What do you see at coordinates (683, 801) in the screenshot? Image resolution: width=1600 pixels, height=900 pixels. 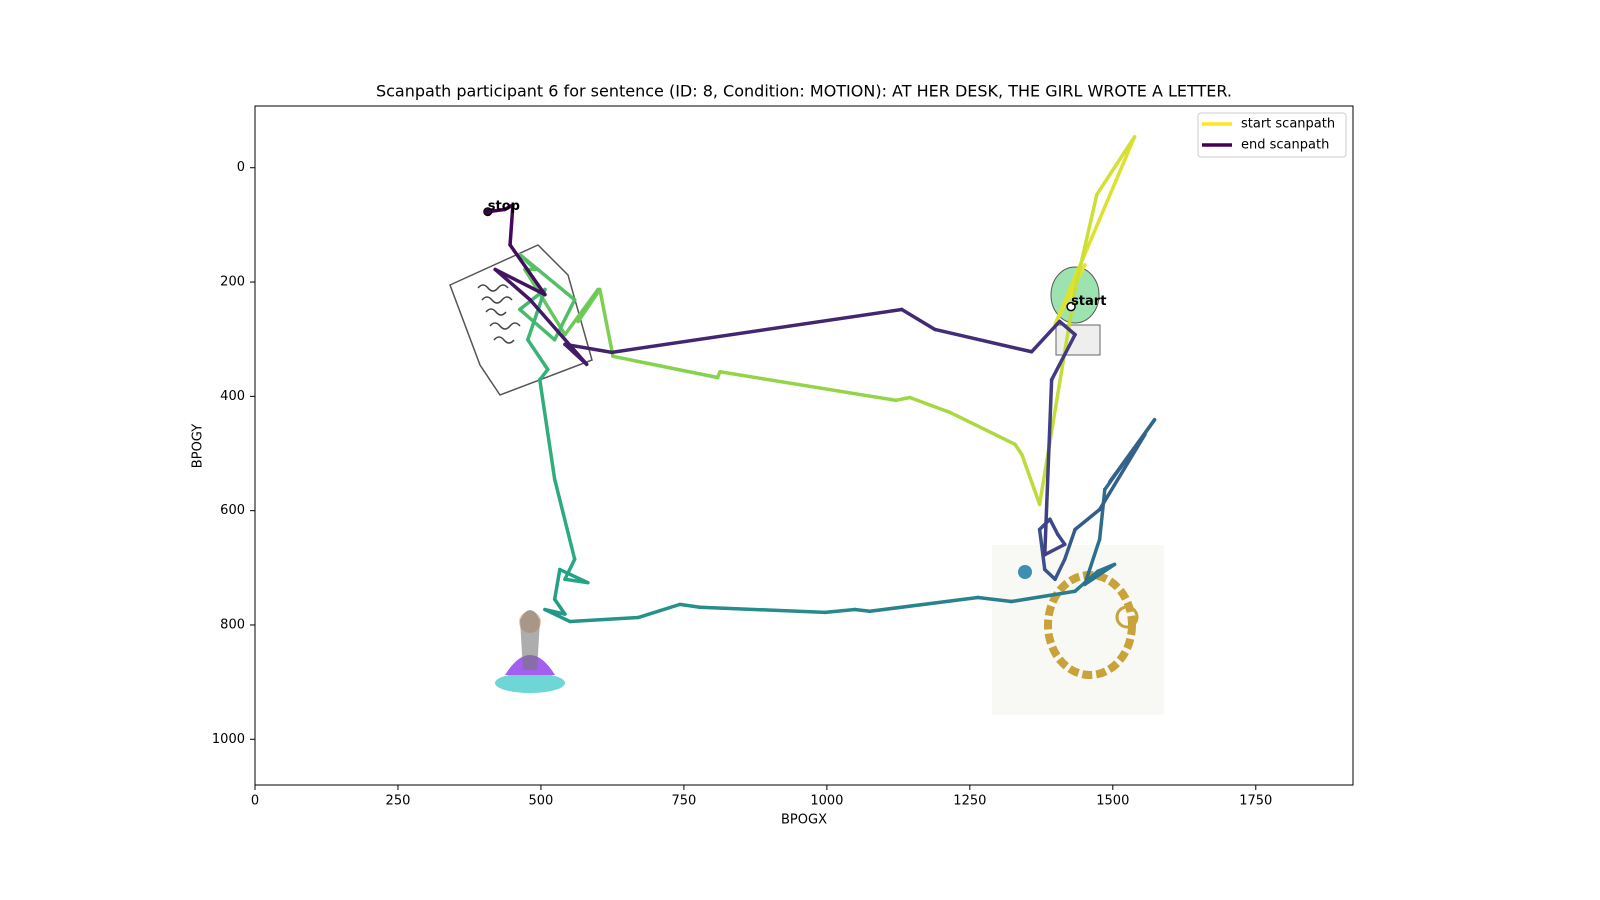 I see `x-tick-label: 750` at bounding box center [683, 801].